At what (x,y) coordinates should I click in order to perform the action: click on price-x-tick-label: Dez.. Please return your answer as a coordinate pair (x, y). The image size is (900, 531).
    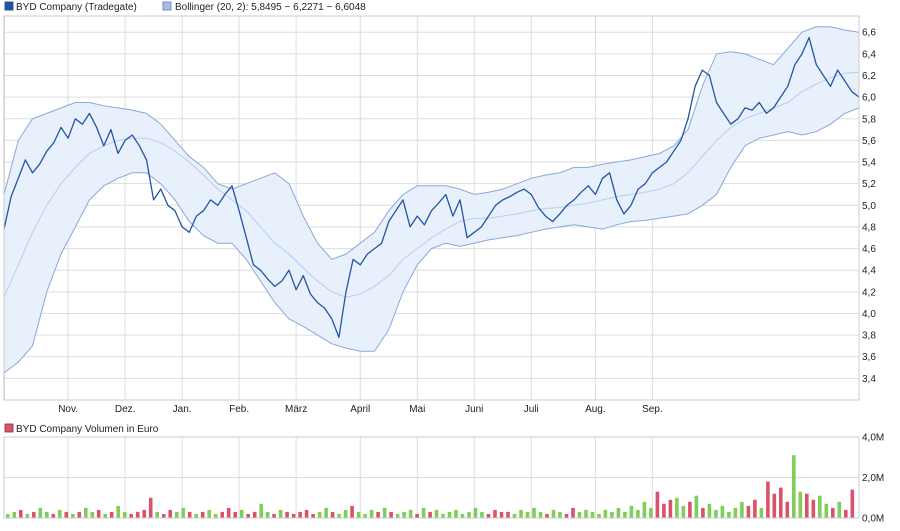
    Looking at the image, I should click on (125, 409).